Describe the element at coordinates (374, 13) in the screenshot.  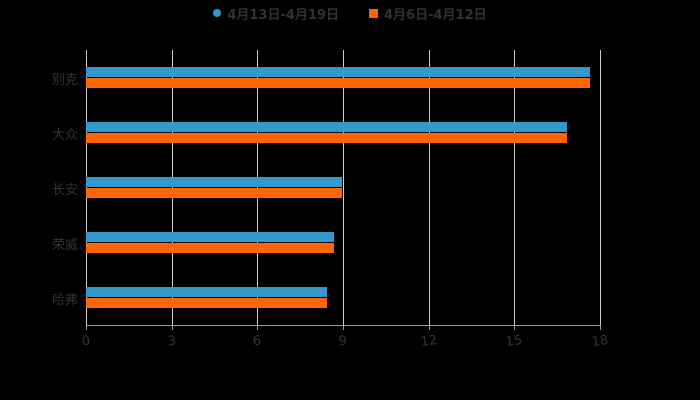
I see `legend-marker-square-icon` at that location.